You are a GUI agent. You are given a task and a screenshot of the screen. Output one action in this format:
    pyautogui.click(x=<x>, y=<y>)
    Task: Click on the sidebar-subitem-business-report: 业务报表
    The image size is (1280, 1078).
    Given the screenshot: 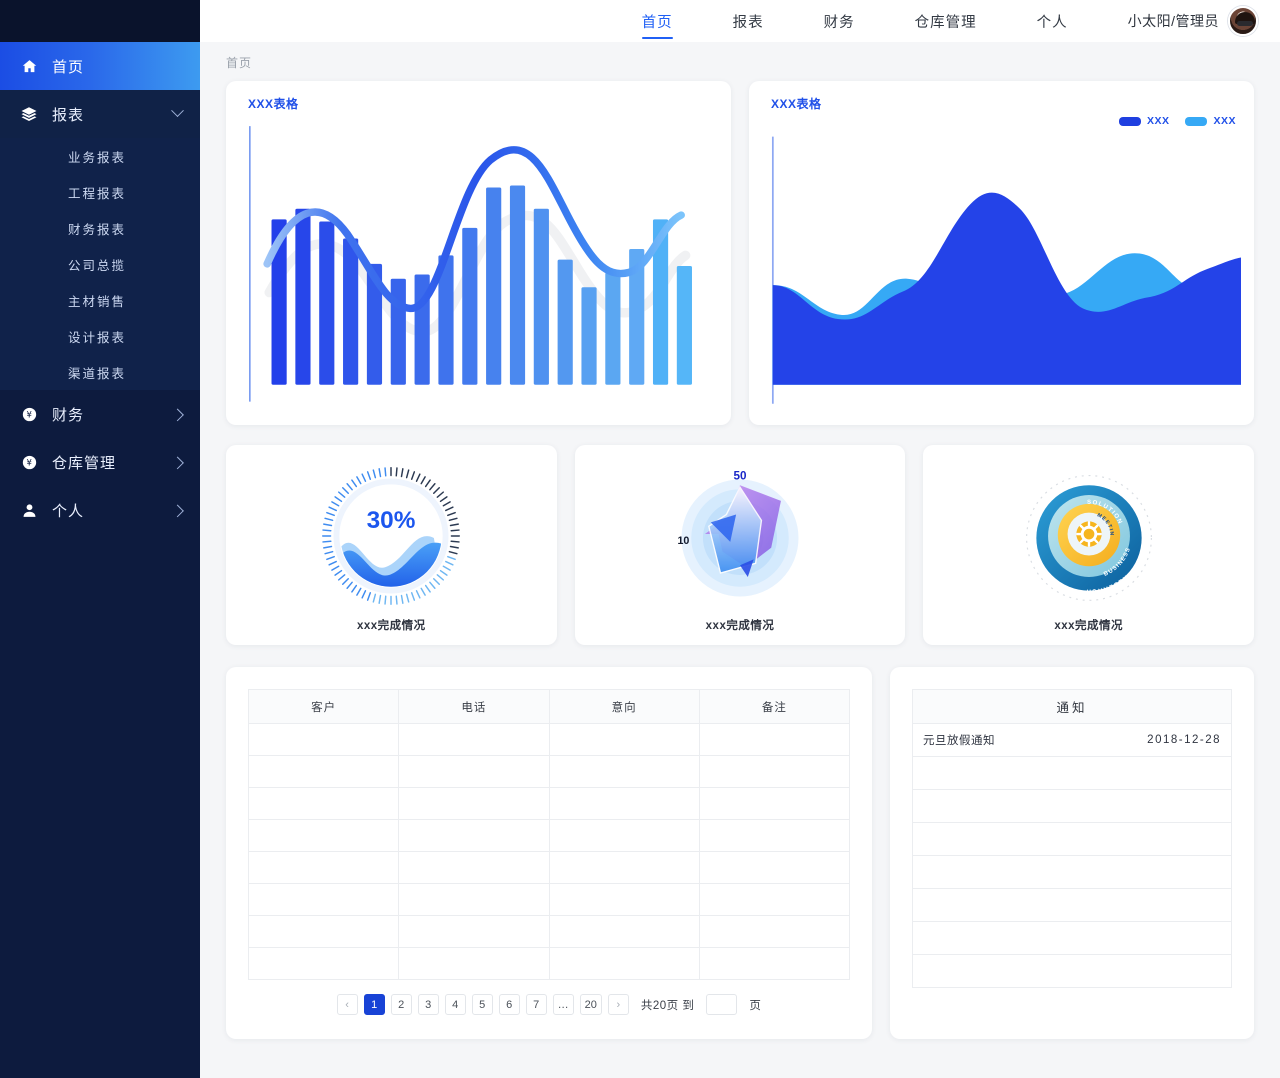 What is the action you would take?
    pyautogui.click(x=97, y=157)
    